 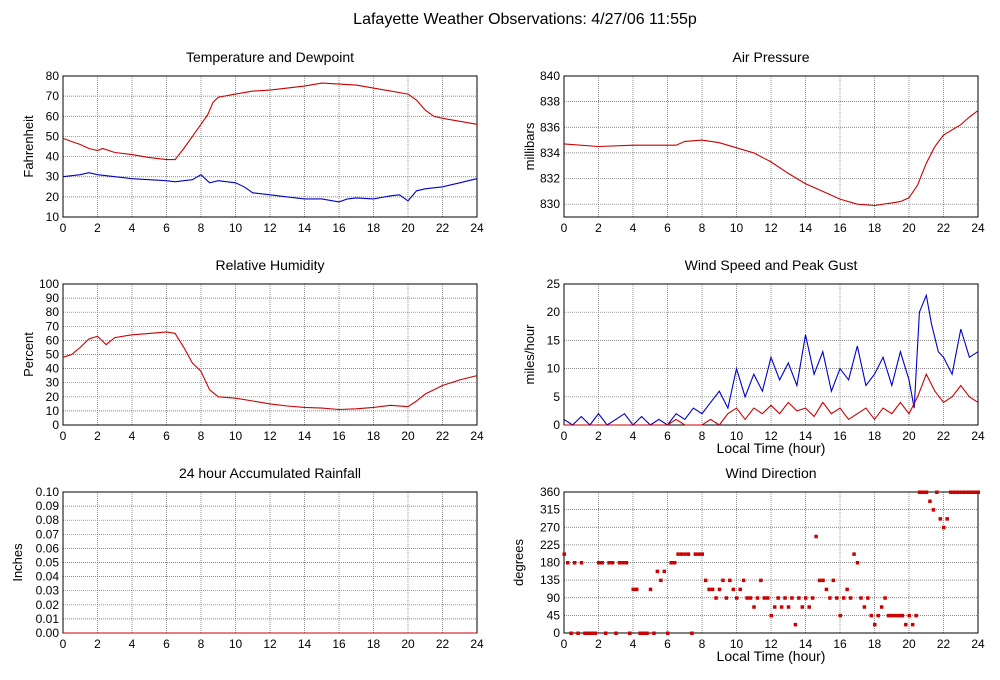 What do you see at coordinates (270, 265) in the screenshot?
I see `humidity-chart-title: Relative Humidity` at bounding box center [270, 265].